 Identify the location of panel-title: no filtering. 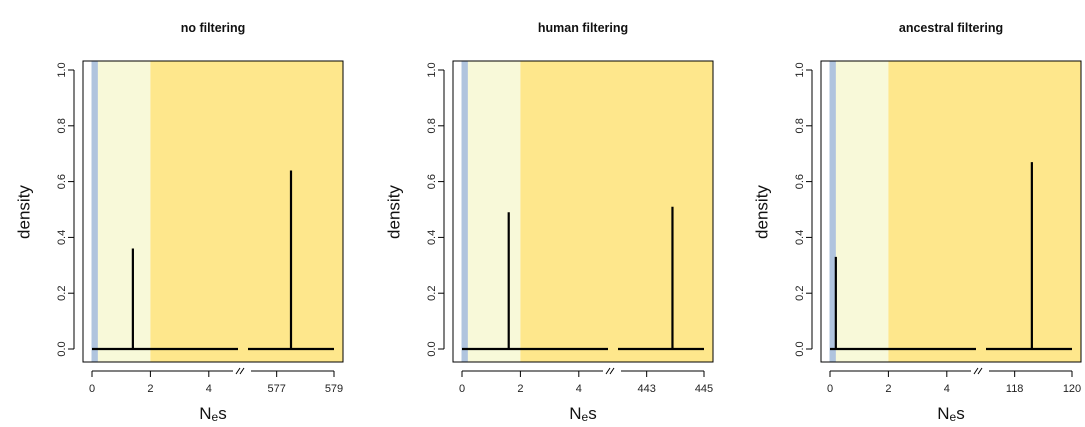
(213, 28).